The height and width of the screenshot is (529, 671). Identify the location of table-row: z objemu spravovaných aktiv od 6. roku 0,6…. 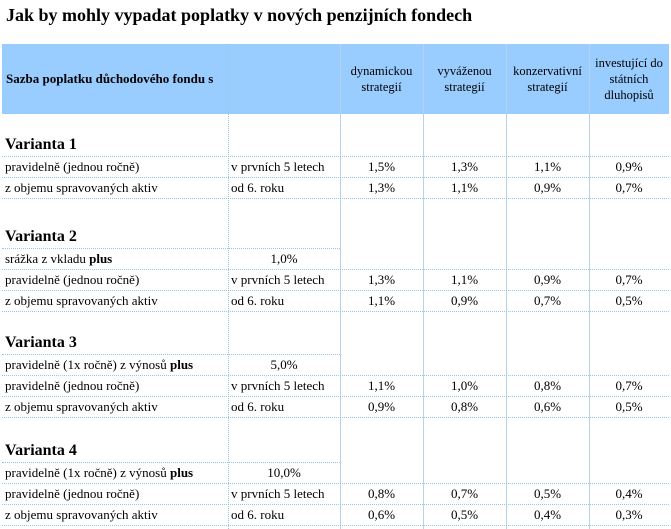
(335, 514).